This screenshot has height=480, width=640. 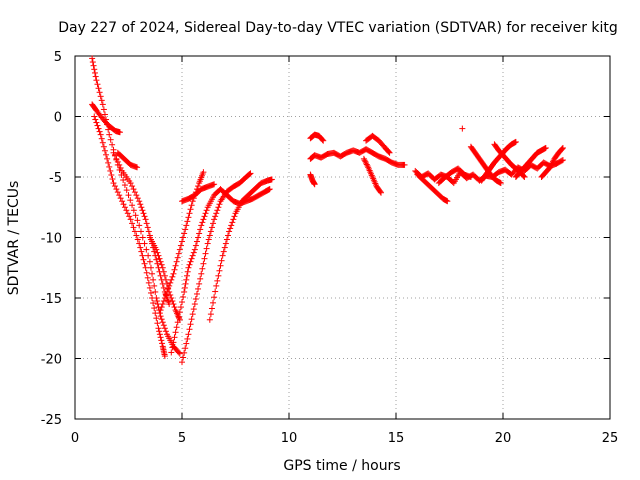 I want to click on series-outlier, so click(x=462, y=128).